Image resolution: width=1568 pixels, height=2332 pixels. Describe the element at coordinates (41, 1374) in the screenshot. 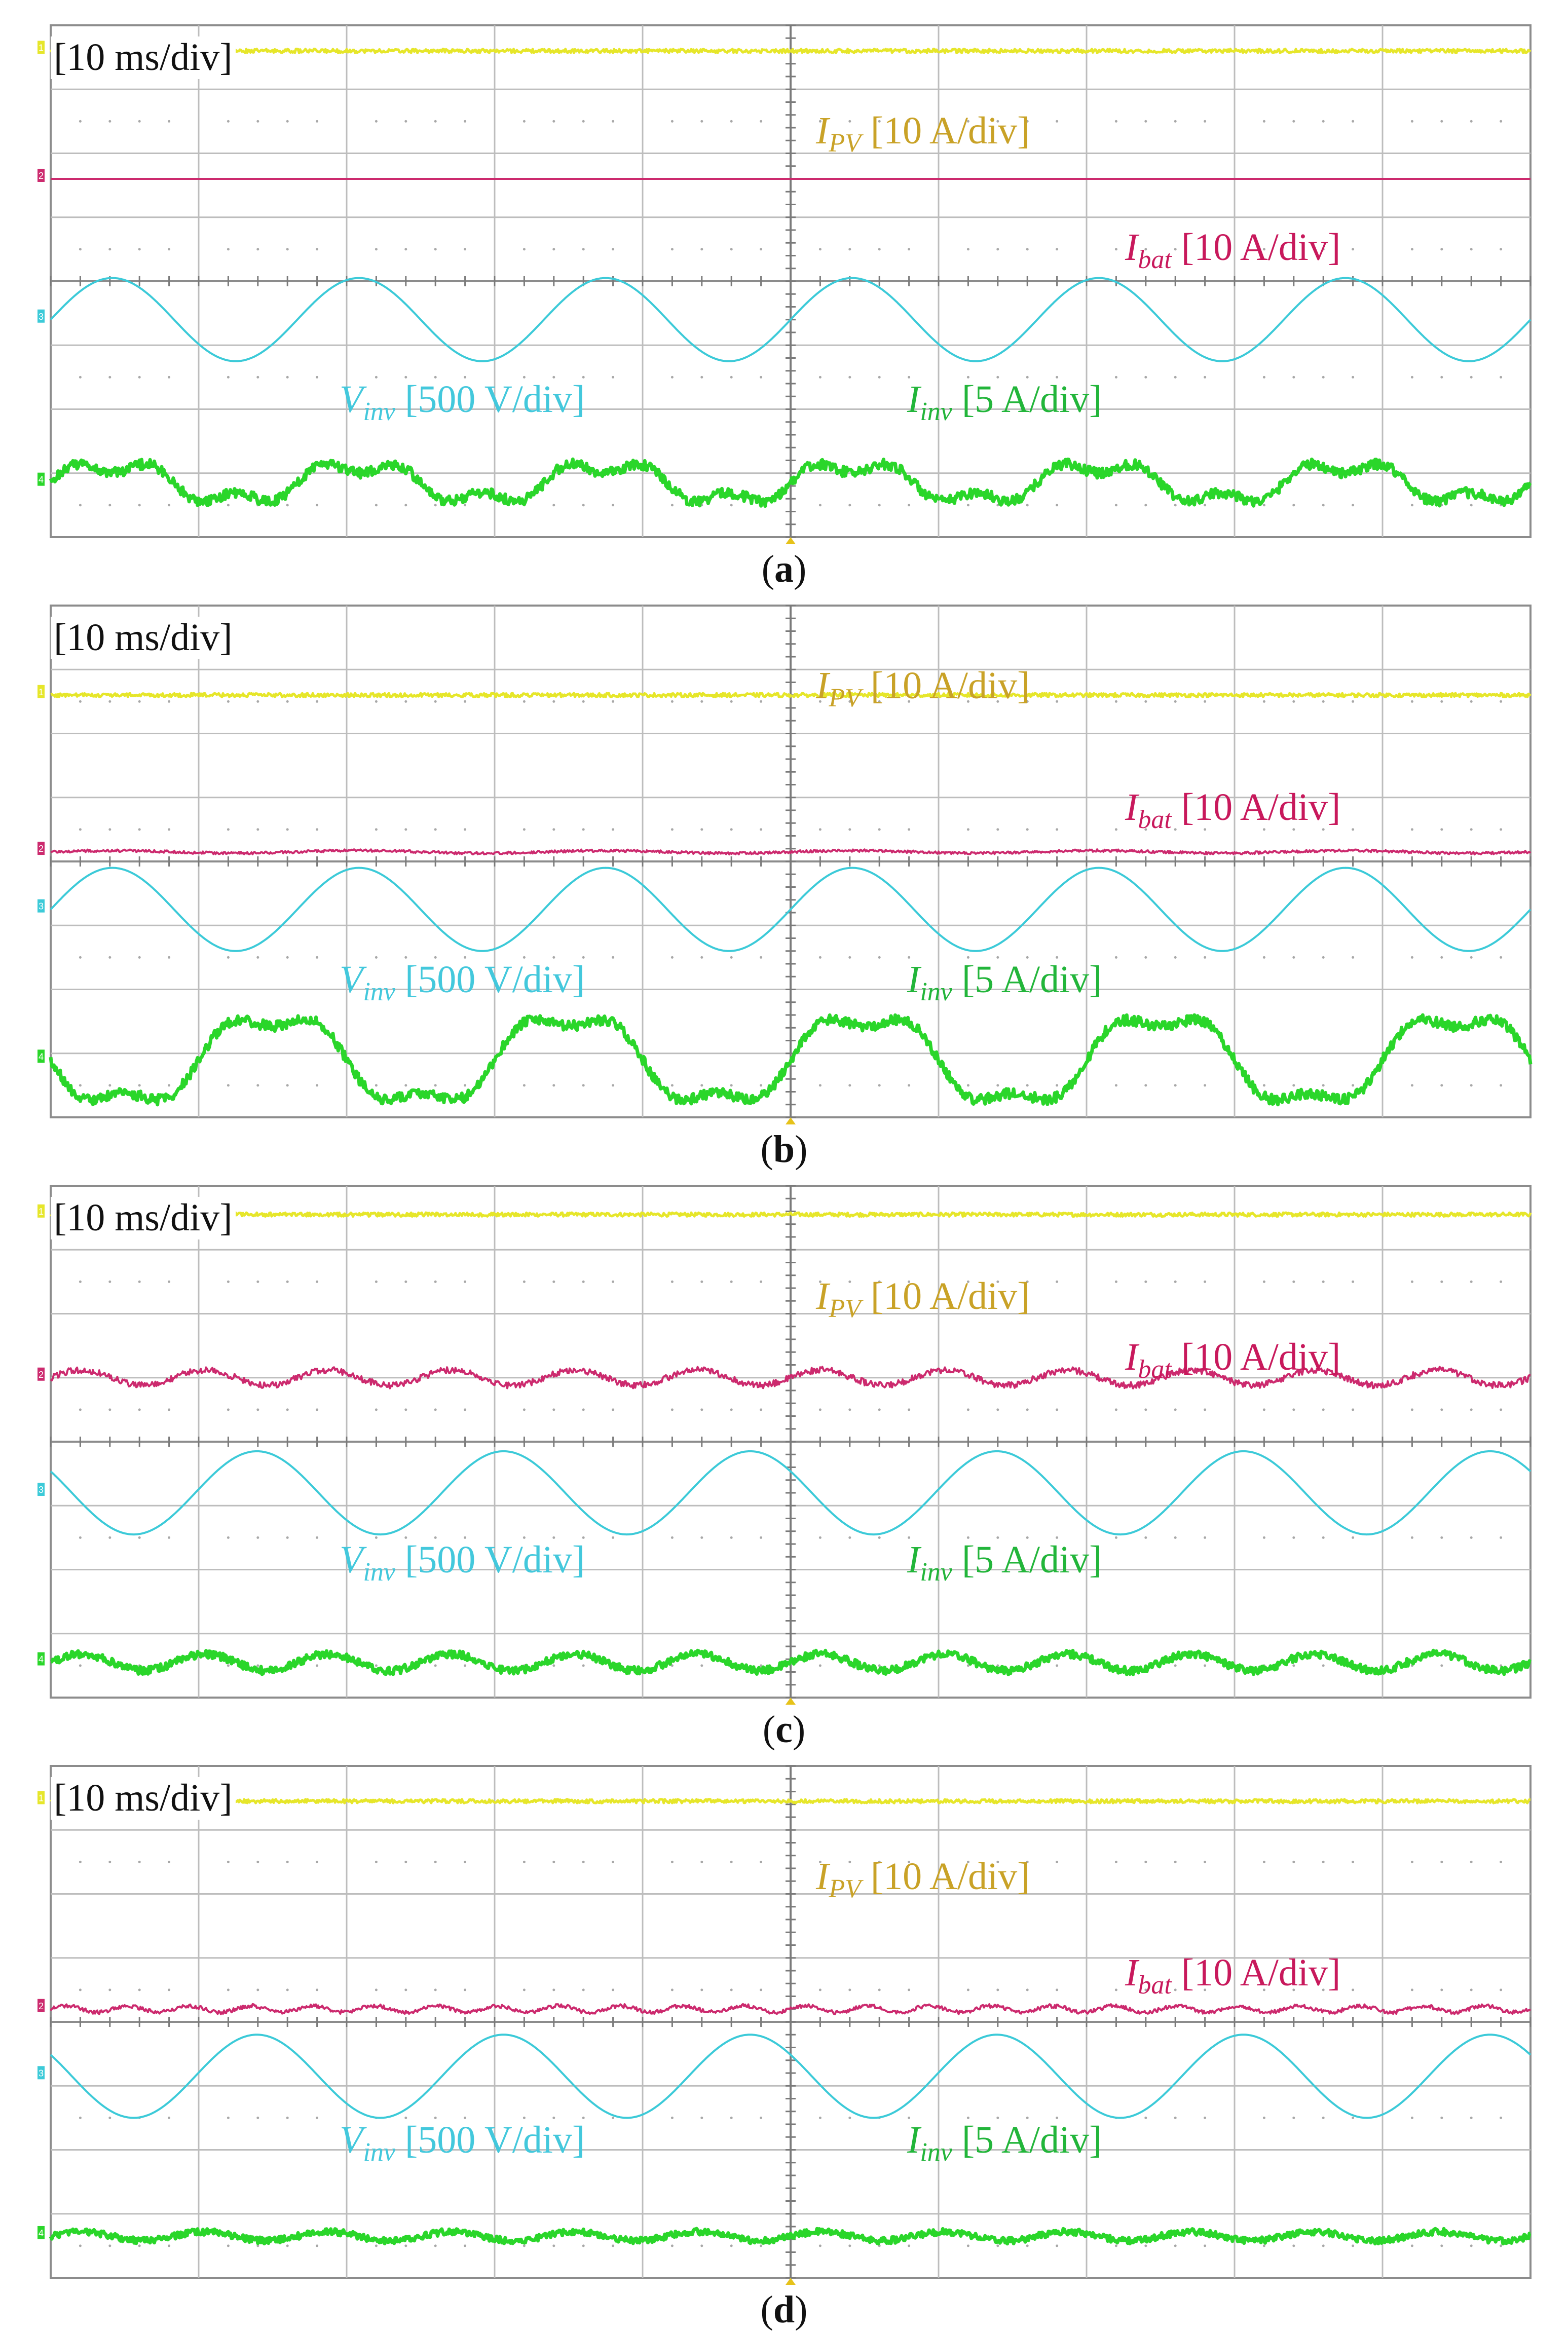

I see `channel-marker-ibat: 2` at that location.